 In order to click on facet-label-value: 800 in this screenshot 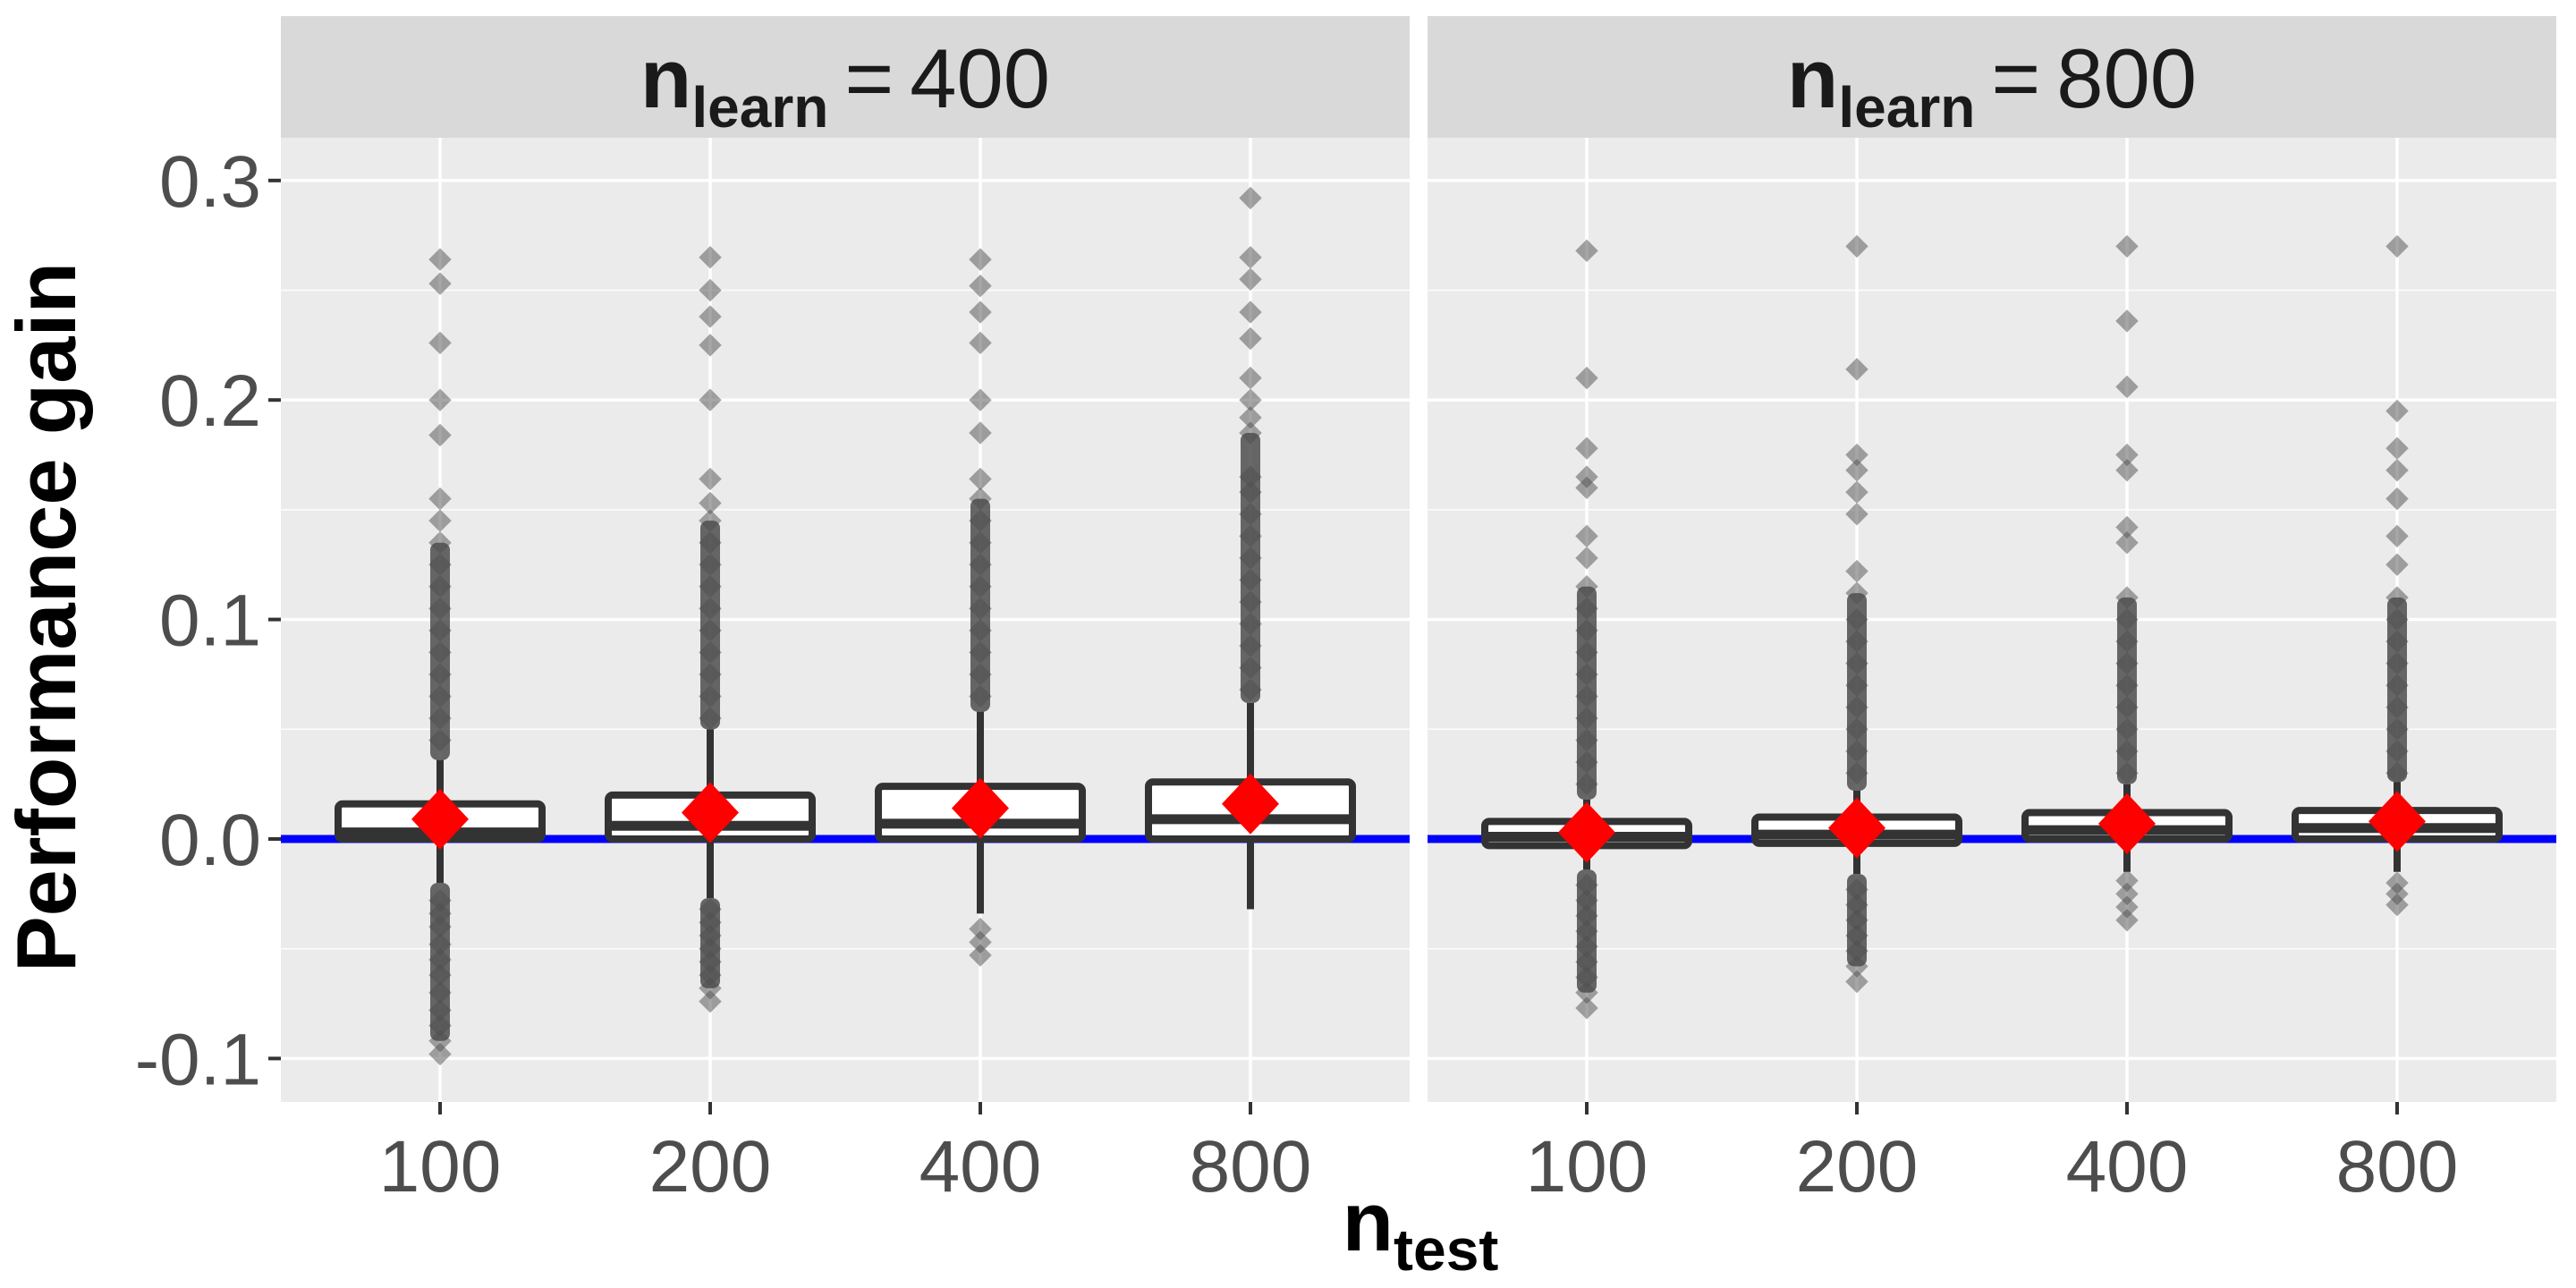, I will do `click(2126, 78)`.